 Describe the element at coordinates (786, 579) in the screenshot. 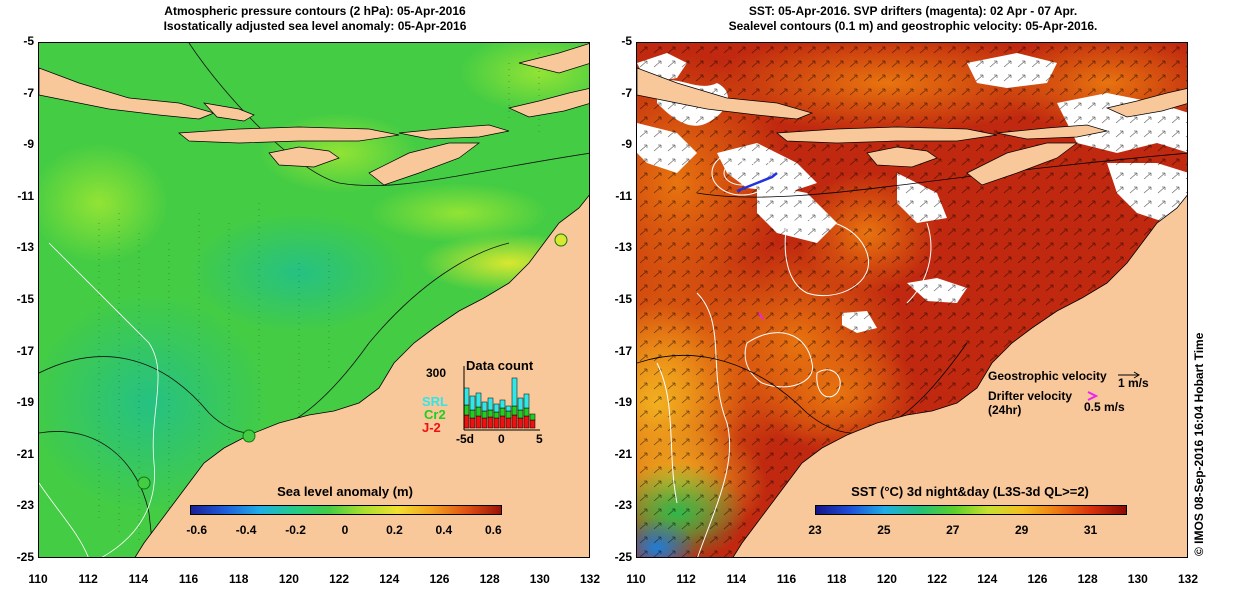

I see `right-x-tick: 116` at that location.